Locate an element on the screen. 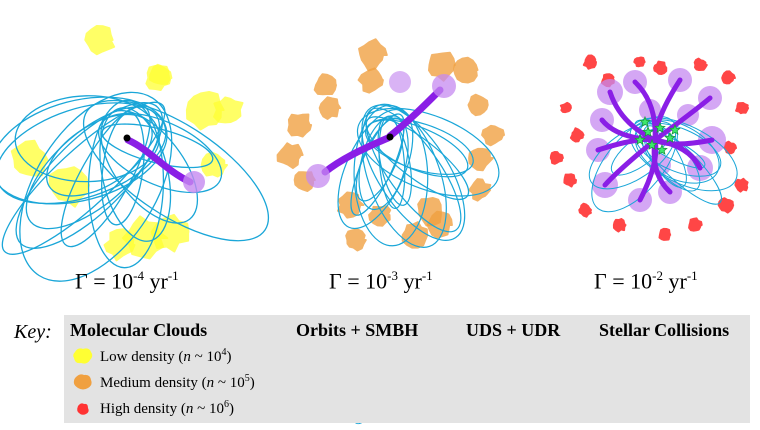 The image size is (760, 430). low-density-label: Low density (n ~ 104) is located at coordinates (166, 356).